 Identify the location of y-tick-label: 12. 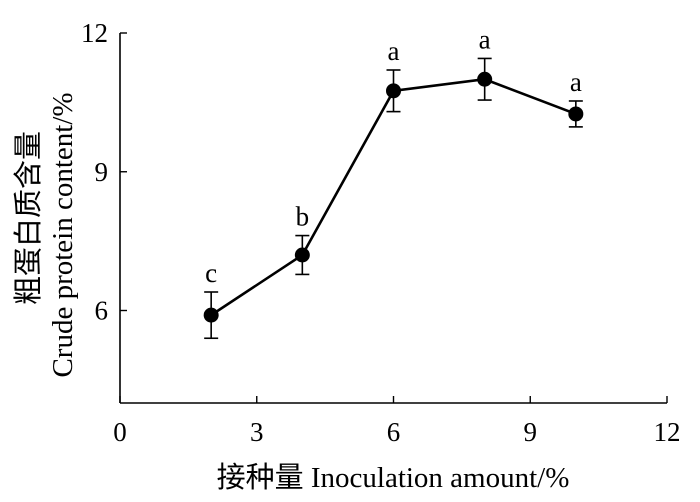
(94, 33).